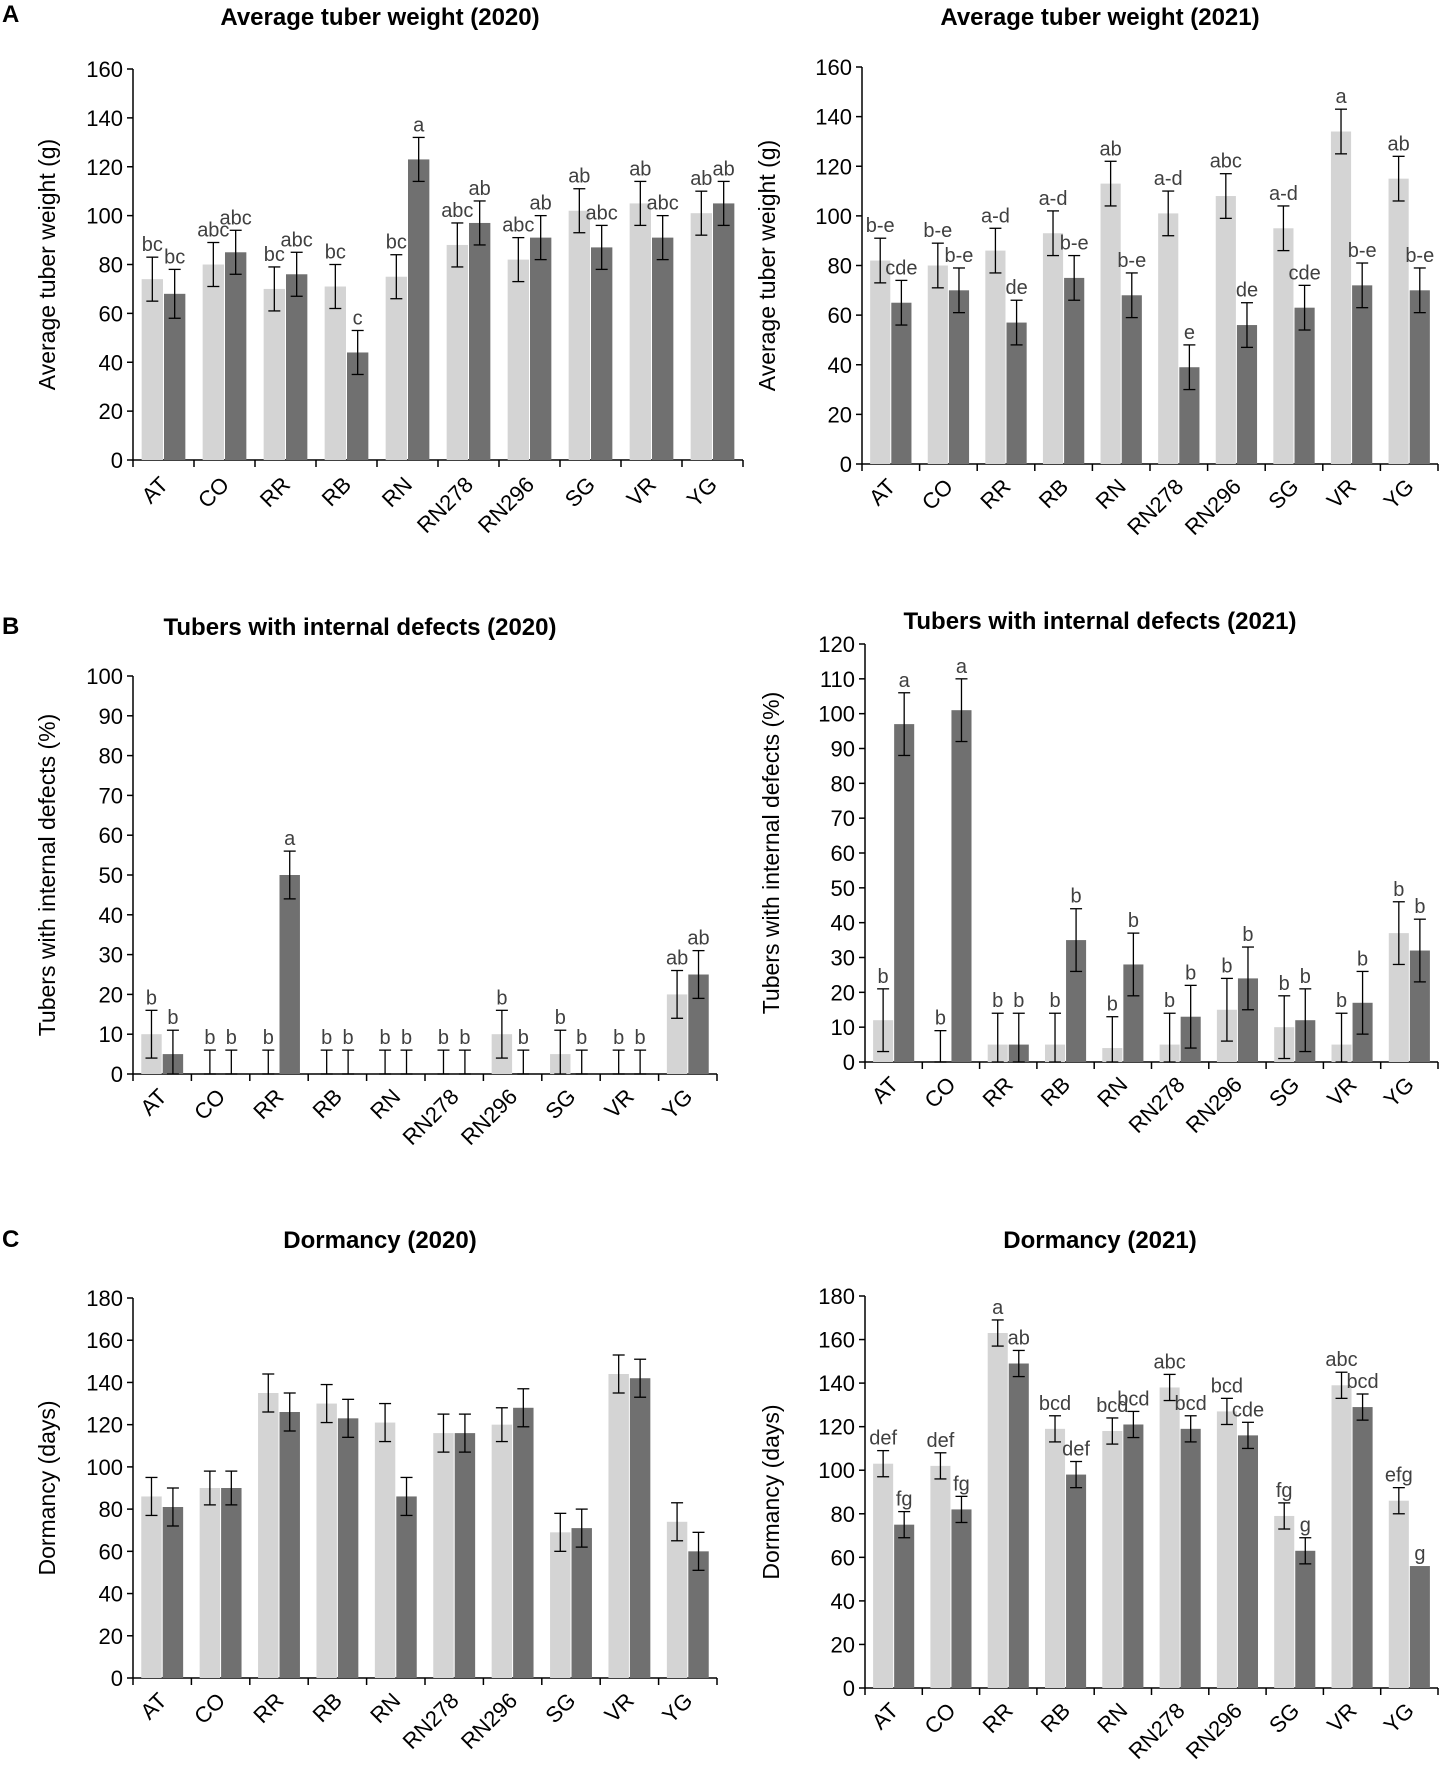 Image resolution: width=1447 pixels, height=1786 pixels. What do you see at coordinates (1189, 333) in the screenshot?
I see `significance-letter: e` at bounding box center [1189, 333].